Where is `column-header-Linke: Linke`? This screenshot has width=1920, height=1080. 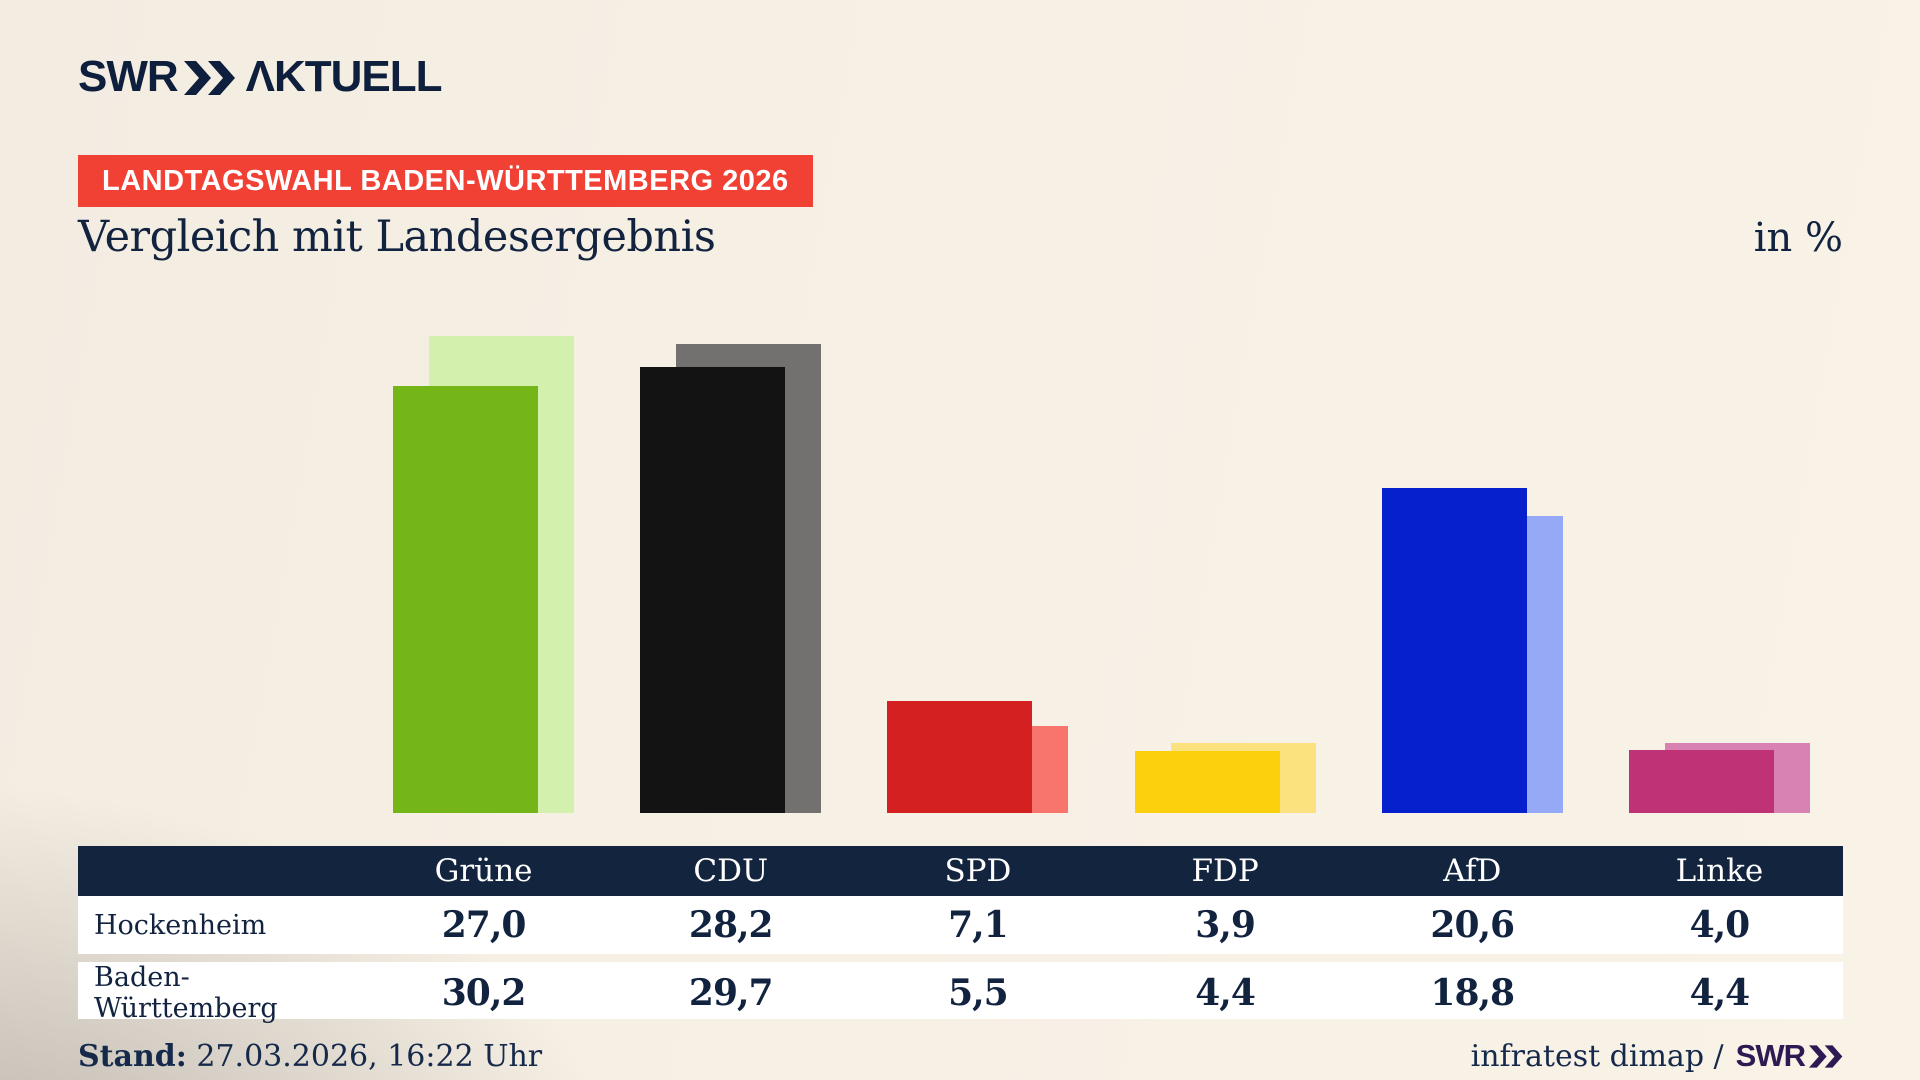
column-header-Linke: Linke is located at coordinates (1719, 871).